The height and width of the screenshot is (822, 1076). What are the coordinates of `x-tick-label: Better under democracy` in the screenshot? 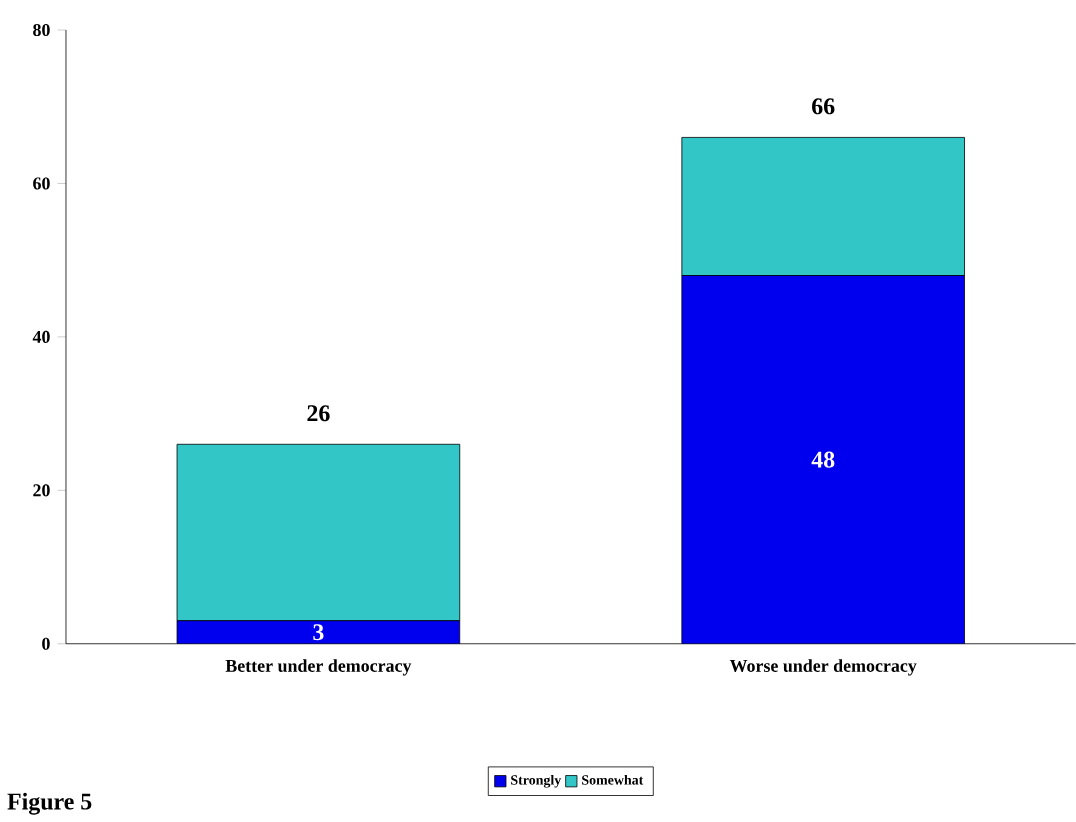 It's located at (318, 667).